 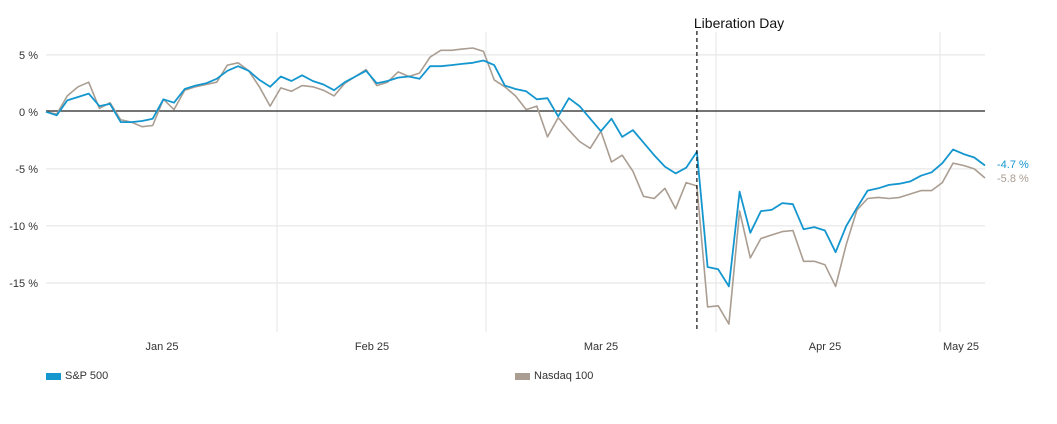 What do you see at coordinates (28, 113) in the screenshot?
I see `y-tick-label: 0 %` at bounding box center [28, 113].